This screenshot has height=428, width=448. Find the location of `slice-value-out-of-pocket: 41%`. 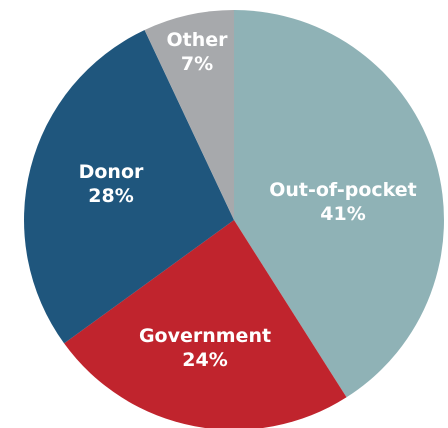

slice-value-out-of-pocket: 41% is located at coordinates (342, 214).